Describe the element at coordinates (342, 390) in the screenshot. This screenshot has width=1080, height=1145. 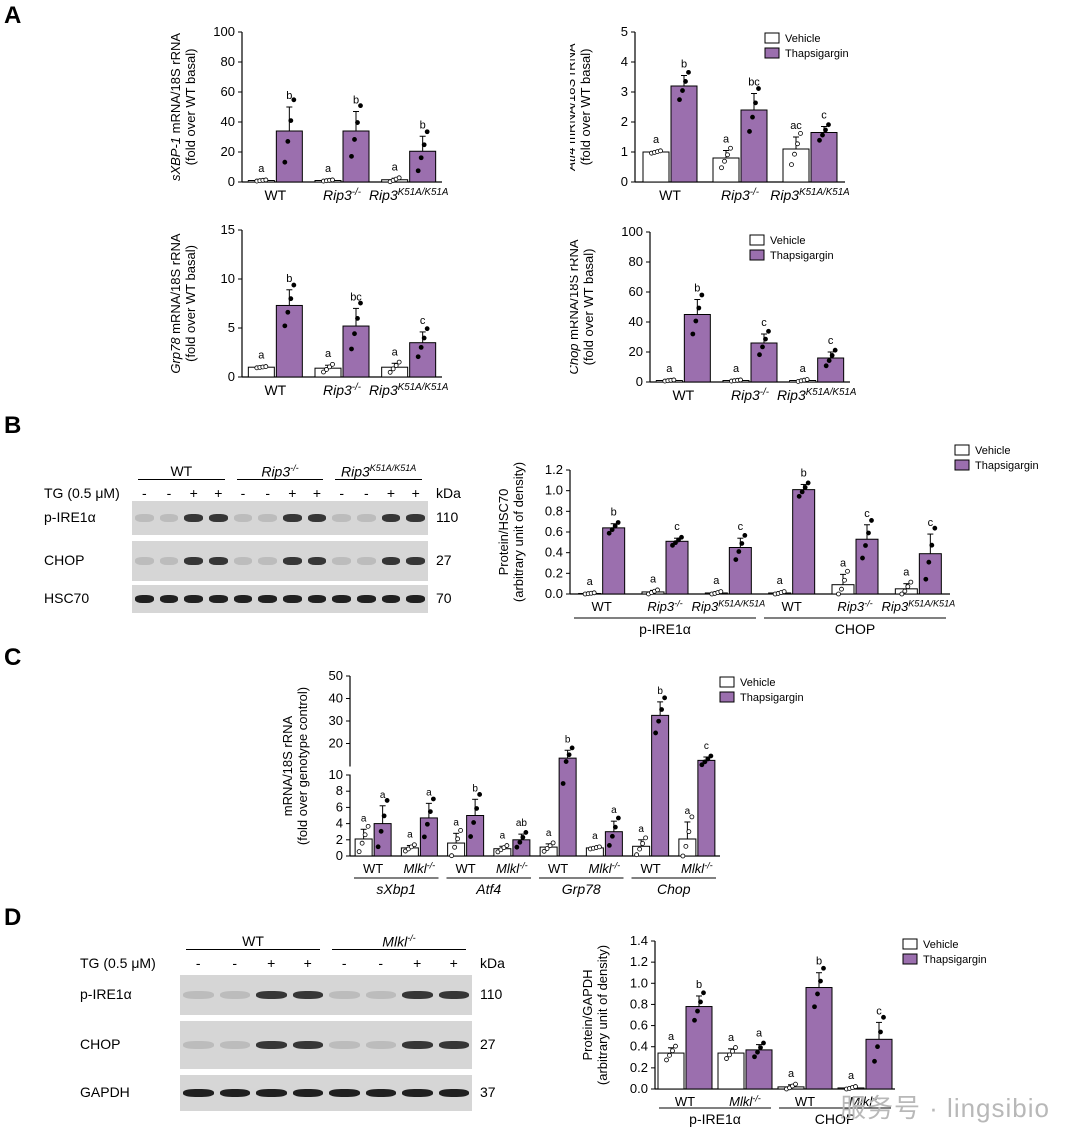
I see `x-category-label: Rip3-/-` at that location.